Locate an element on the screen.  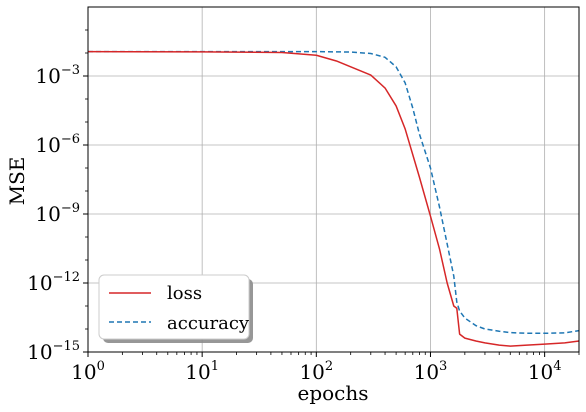
y-tick-label: 10⁻⁹ is located at coordinates (57, 213).